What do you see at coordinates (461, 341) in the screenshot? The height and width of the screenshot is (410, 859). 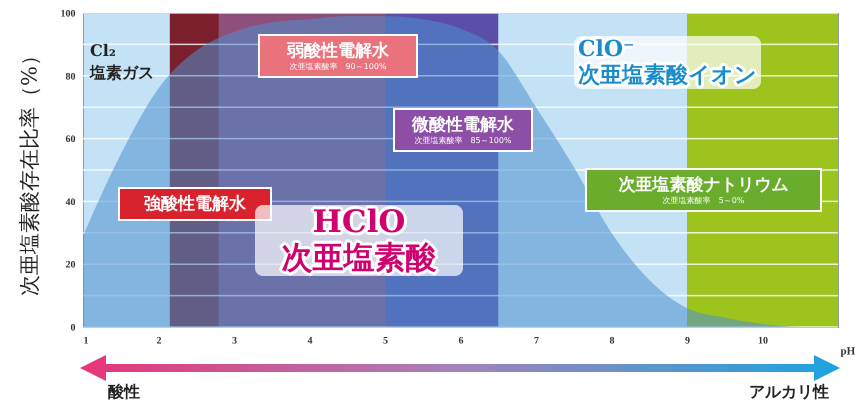 I see `x-tick-label: 6` at bounding box center [461, 341].